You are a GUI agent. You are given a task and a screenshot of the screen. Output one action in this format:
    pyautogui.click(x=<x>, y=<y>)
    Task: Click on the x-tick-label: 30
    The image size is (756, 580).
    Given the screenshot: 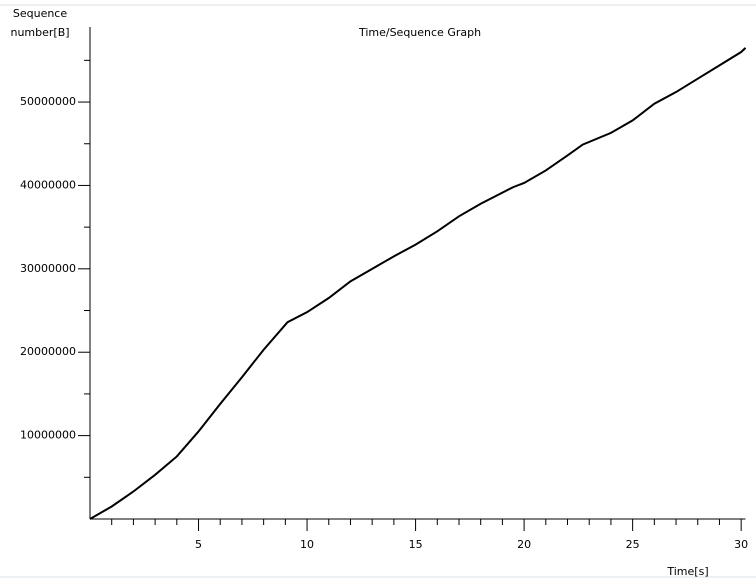 What is the action you would take?
    pyautogui.click(x=741, y=544)
    